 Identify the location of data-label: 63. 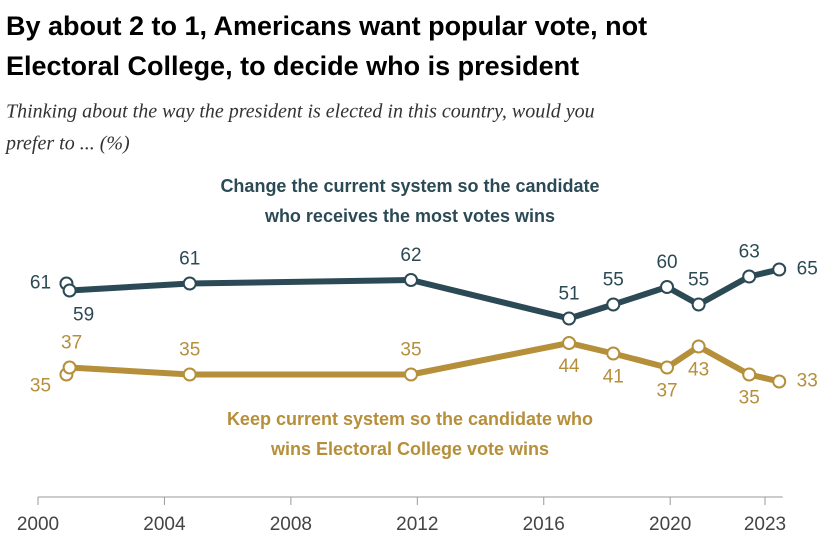
(749, 252).